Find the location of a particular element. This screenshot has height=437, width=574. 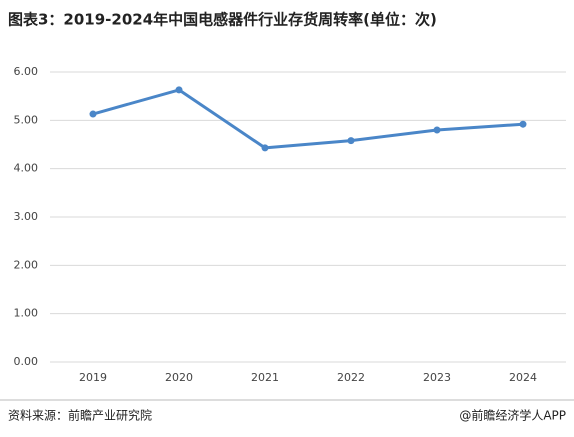

y-tick-label: 0.00 is located at coordinates (26, 361).